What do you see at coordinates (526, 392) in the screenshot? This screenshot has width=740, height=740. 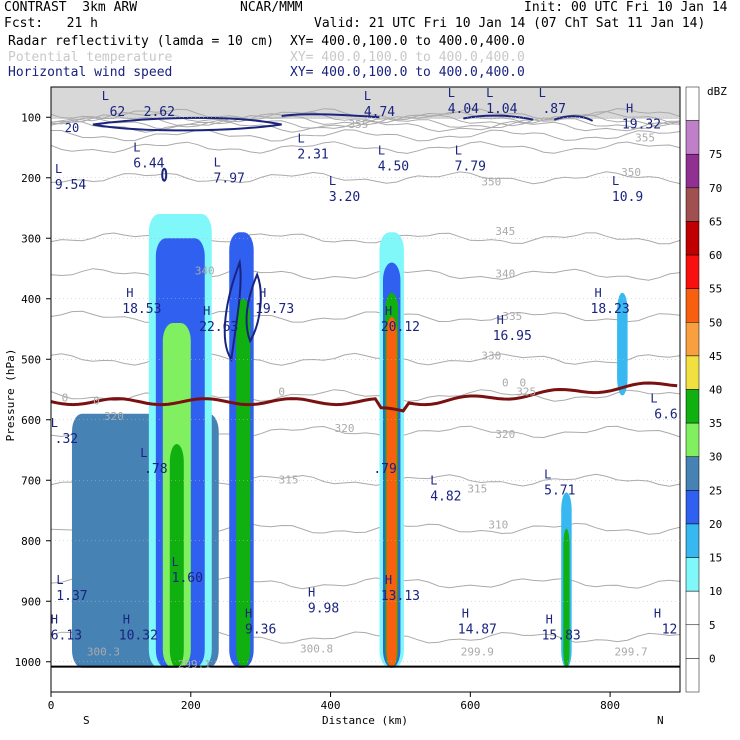 I see `theta-label: 325` at bounding box center [526, 392].